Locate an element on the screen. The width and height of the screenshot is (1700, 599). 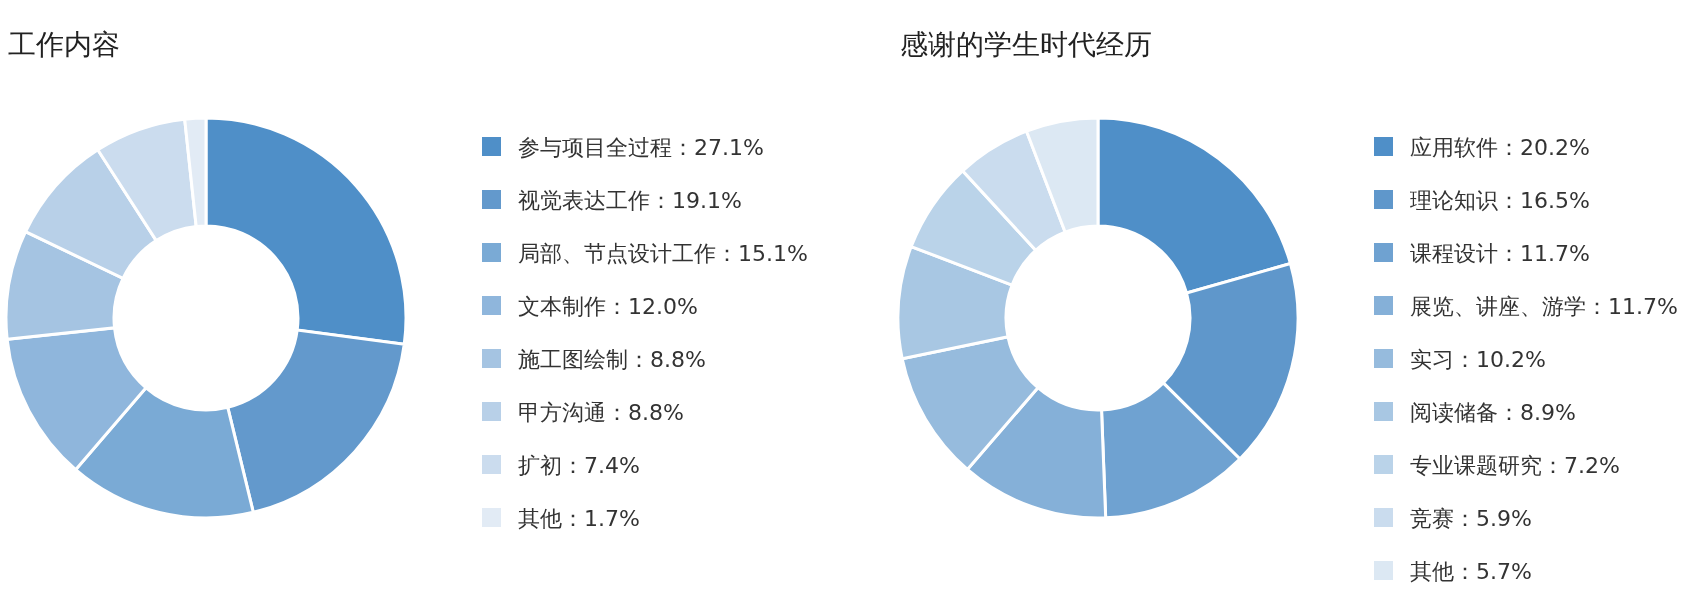
legend-label: 甲方沟通：8.8% is located at coordinates (601, 412).